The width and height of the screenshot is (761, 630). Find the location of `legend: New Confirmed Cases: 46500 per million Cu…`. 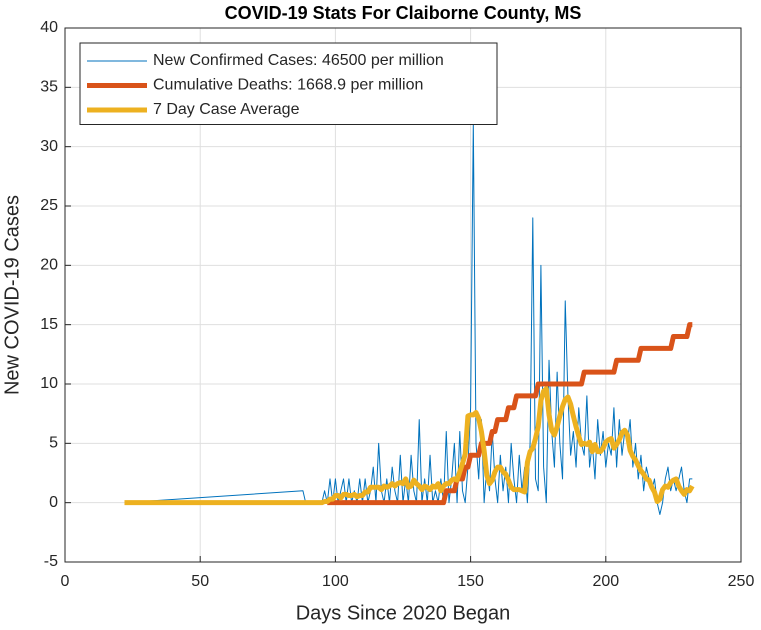

legend: New Confirmed Cases: 46500 per million Cu… is located at coordinates (288, 83).